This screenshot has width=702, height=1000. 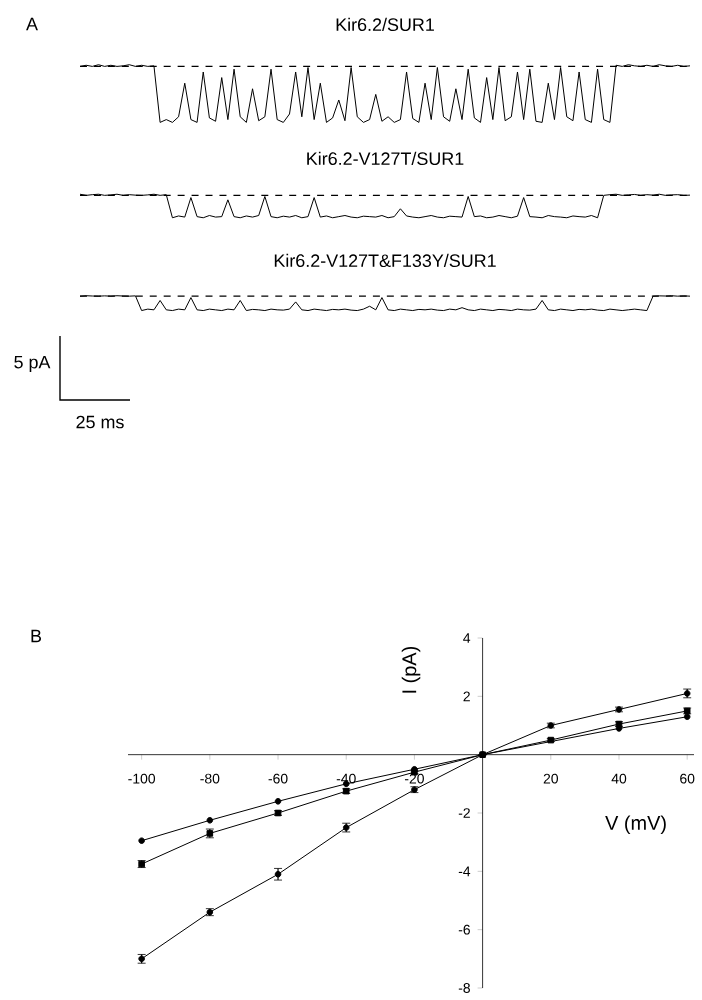 What do you see at coordinates (385, 260) in the screenshot?
I see `chart-title: Kir6.2-V127T&F133Y/SUR1` at bounding box center [385, 260].